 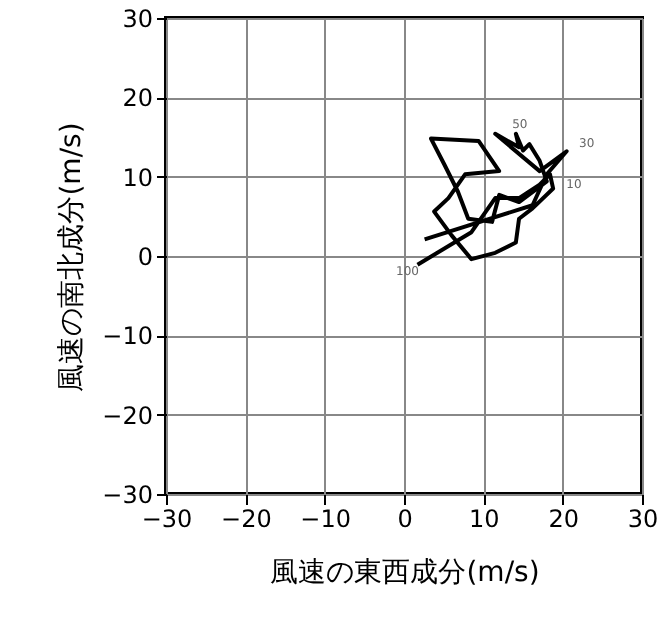 I want to click on x-tick-label: 20, so click(x=563, y=519).